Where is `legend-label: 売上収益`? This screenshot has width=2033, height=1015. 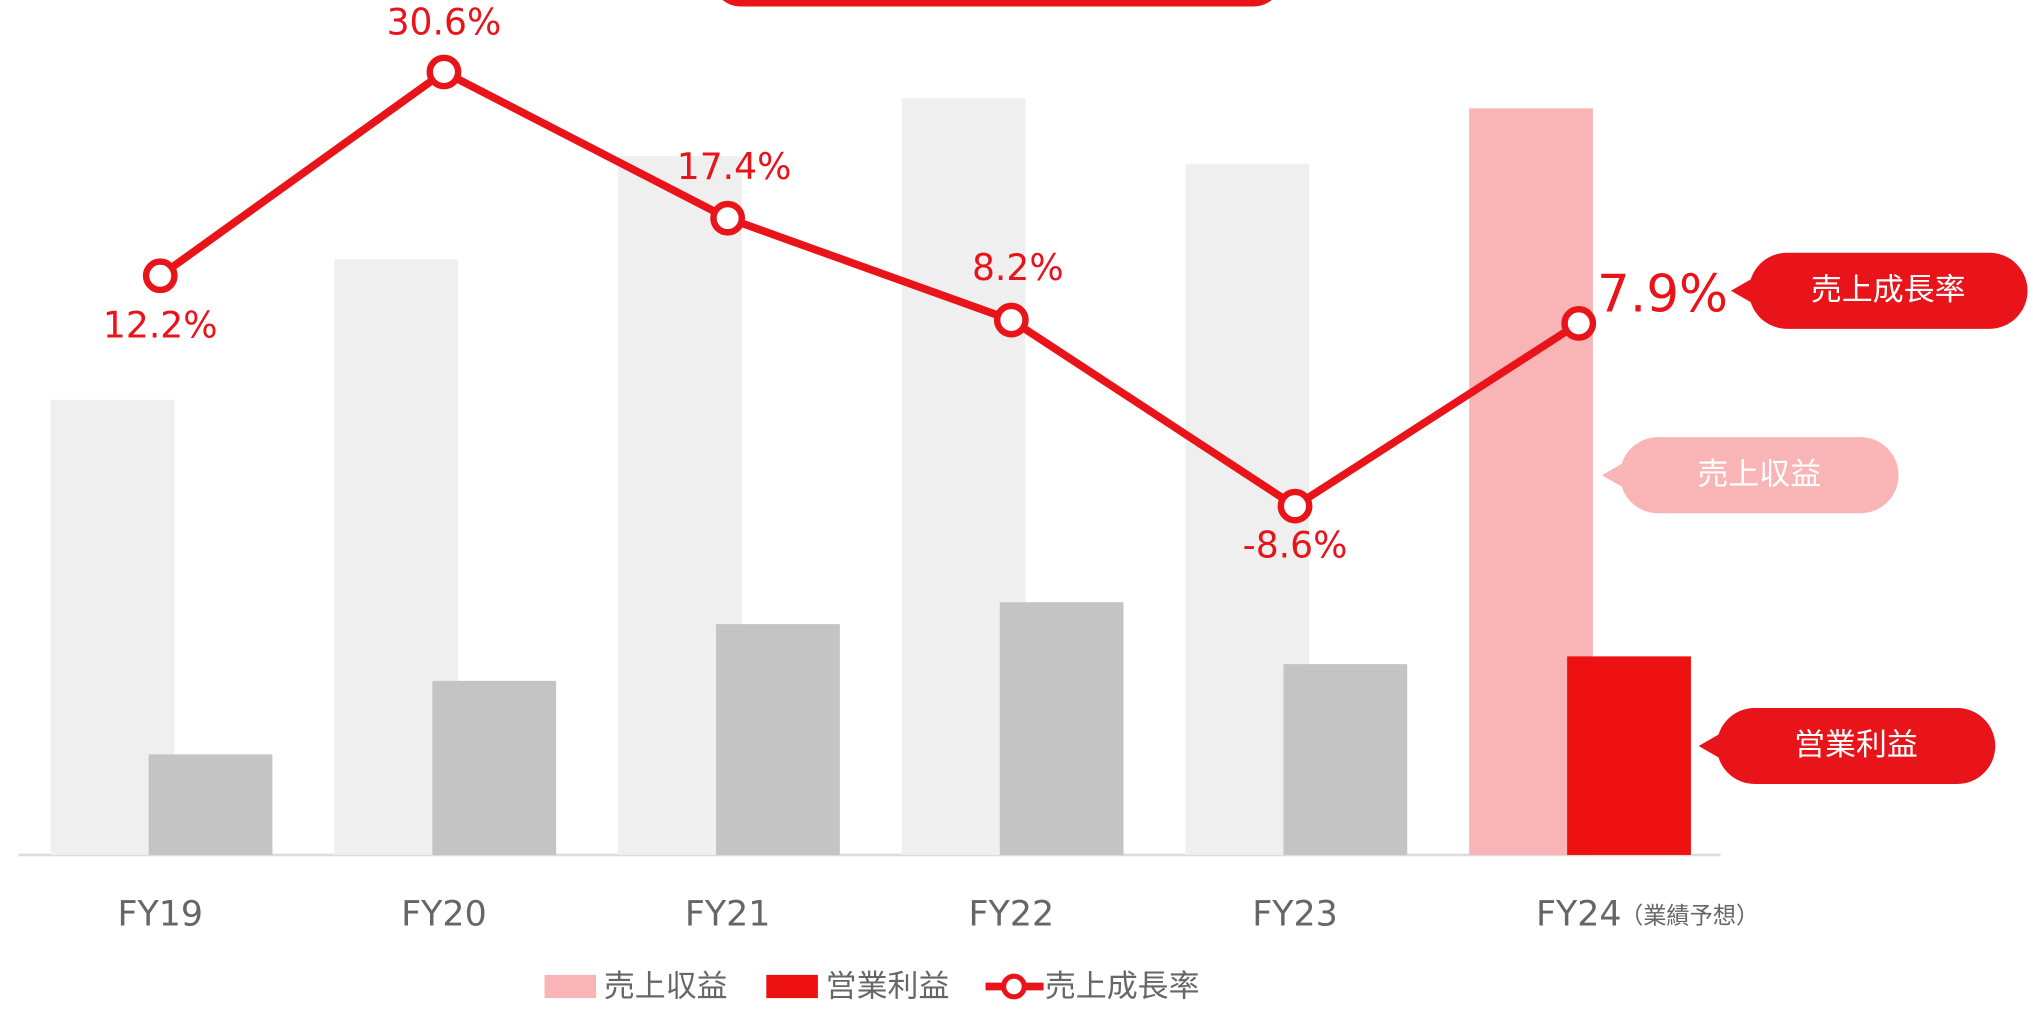
legend-label: 売上収益 is located at coordinates (666, 986).